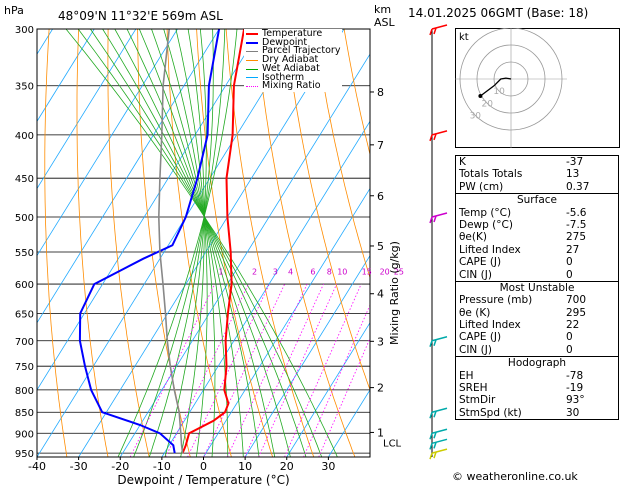  What do you see at coordinates (24, 218) in the screenshot?
I see `pressure-tick: 500` at bounding box center [24, 218].